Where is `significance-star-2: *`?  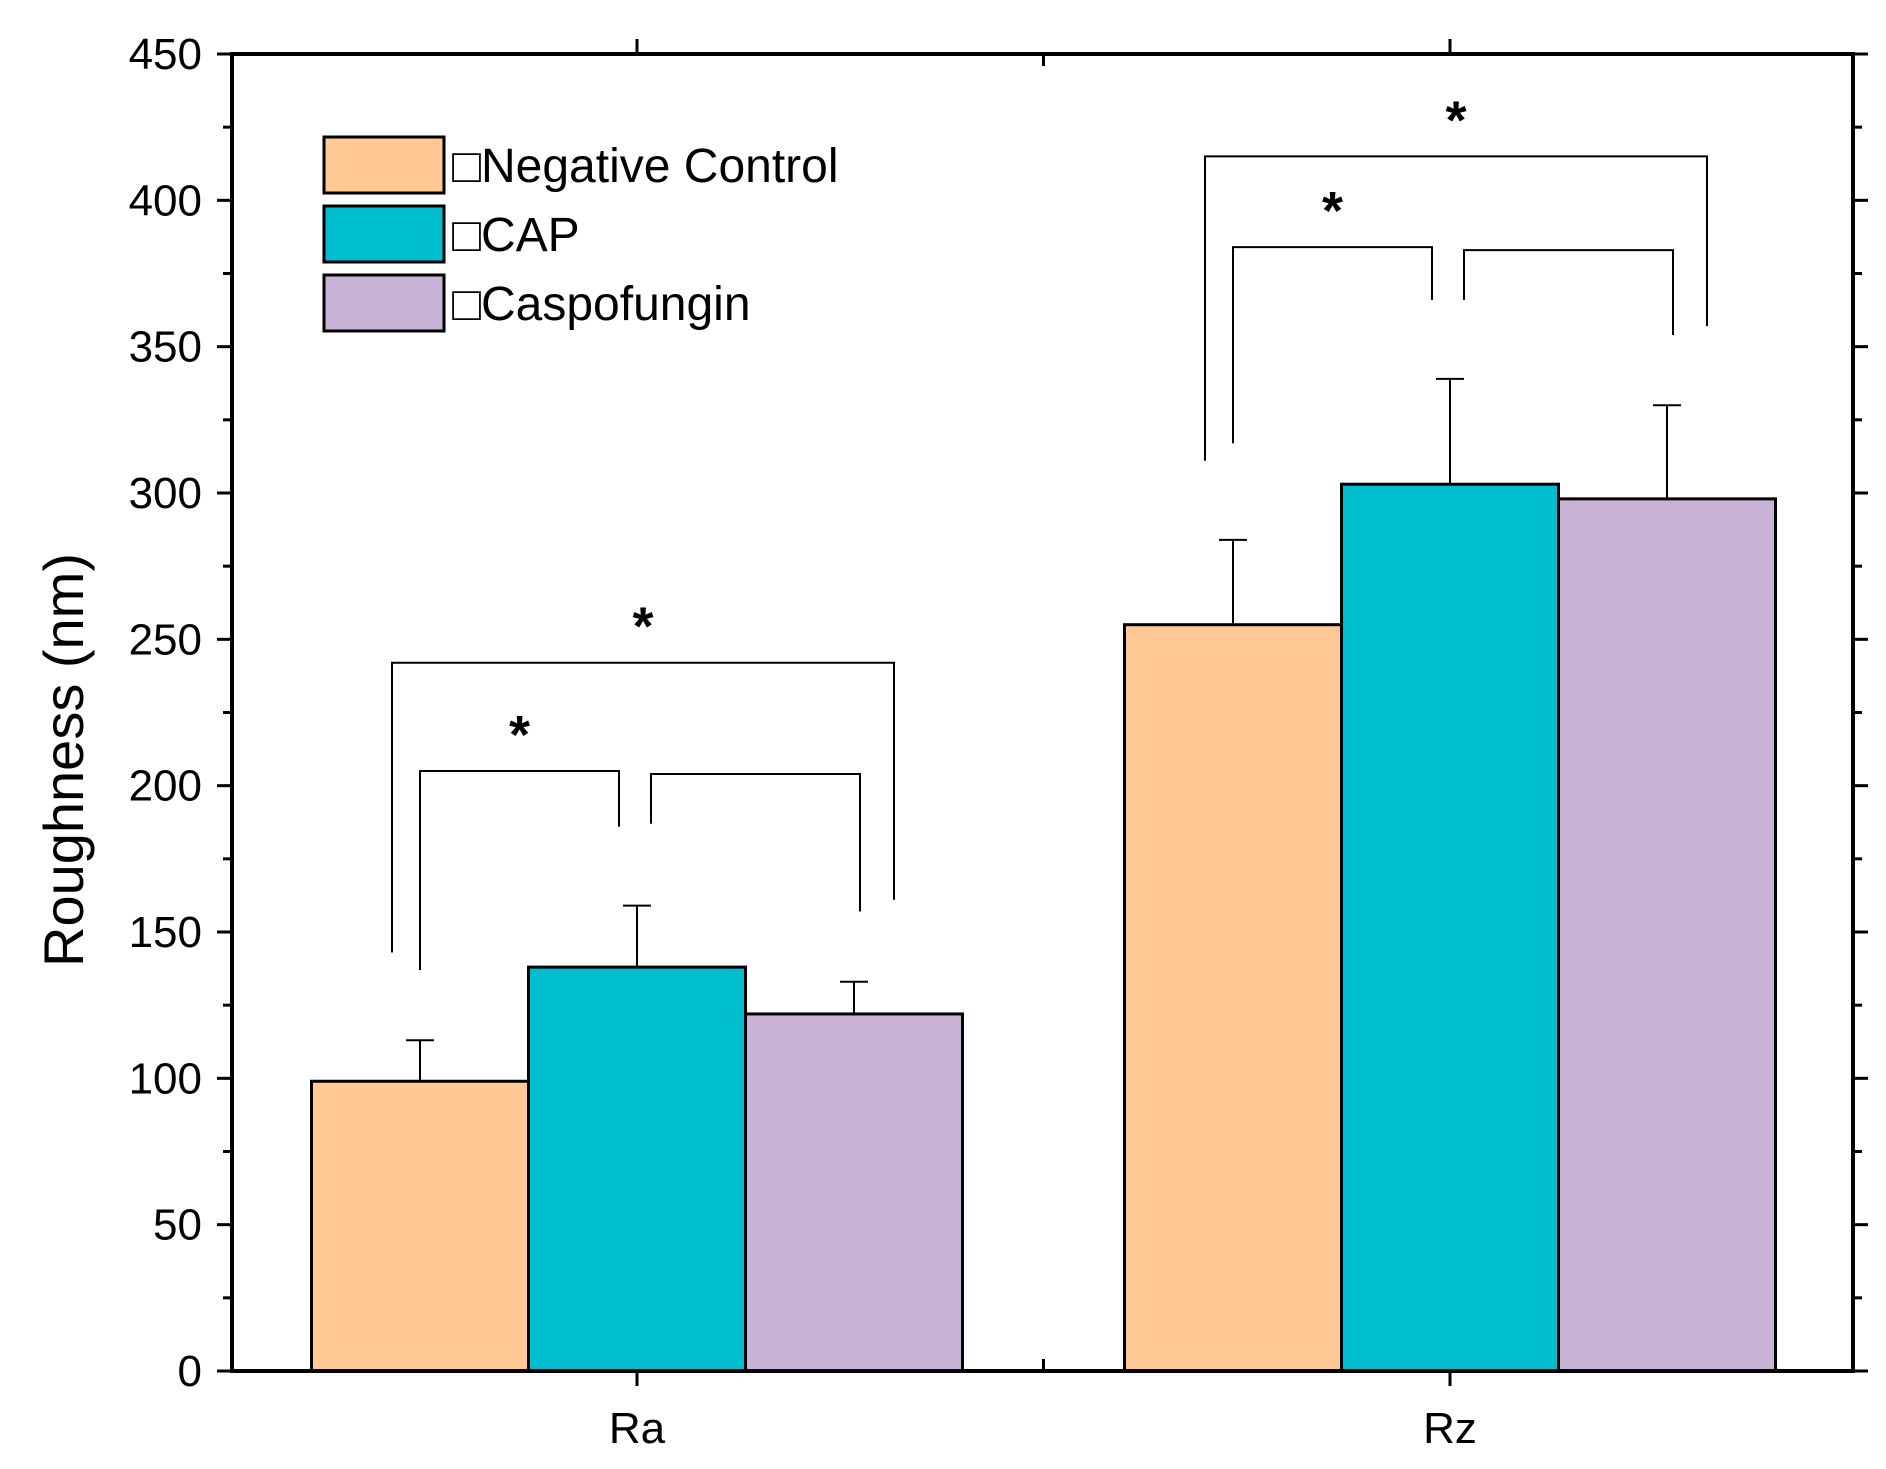
significance-star-2: * is located at coordinates (642, 627).